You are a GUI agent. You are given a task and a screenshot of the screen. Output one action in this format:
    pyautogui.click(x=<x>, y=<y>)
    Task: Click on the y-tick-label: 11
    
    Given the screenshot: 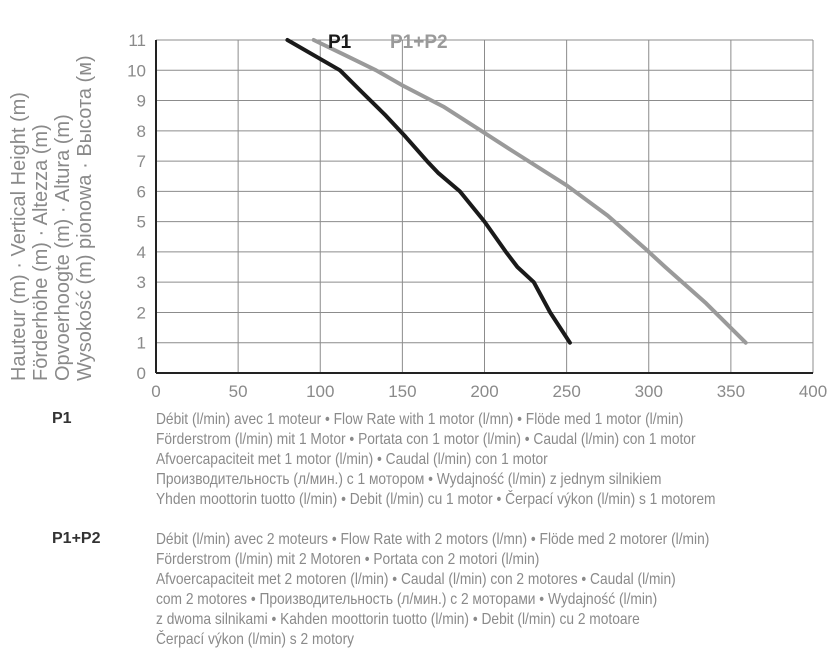 What is the action you would take?
    pyautogui.click(x=137, y=40)
    